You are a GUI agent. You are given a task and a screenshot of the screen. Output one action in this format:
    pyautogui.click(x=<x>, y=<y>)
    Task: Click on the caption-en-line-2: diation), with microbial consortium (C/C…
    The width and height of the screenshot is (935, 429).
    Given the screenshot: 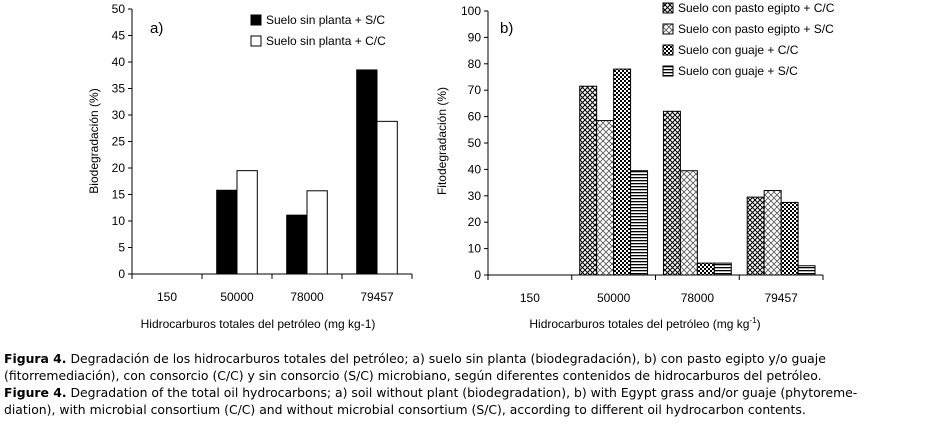 What is the action you would take?
    pyautogui.click(x=469, y=409)
    